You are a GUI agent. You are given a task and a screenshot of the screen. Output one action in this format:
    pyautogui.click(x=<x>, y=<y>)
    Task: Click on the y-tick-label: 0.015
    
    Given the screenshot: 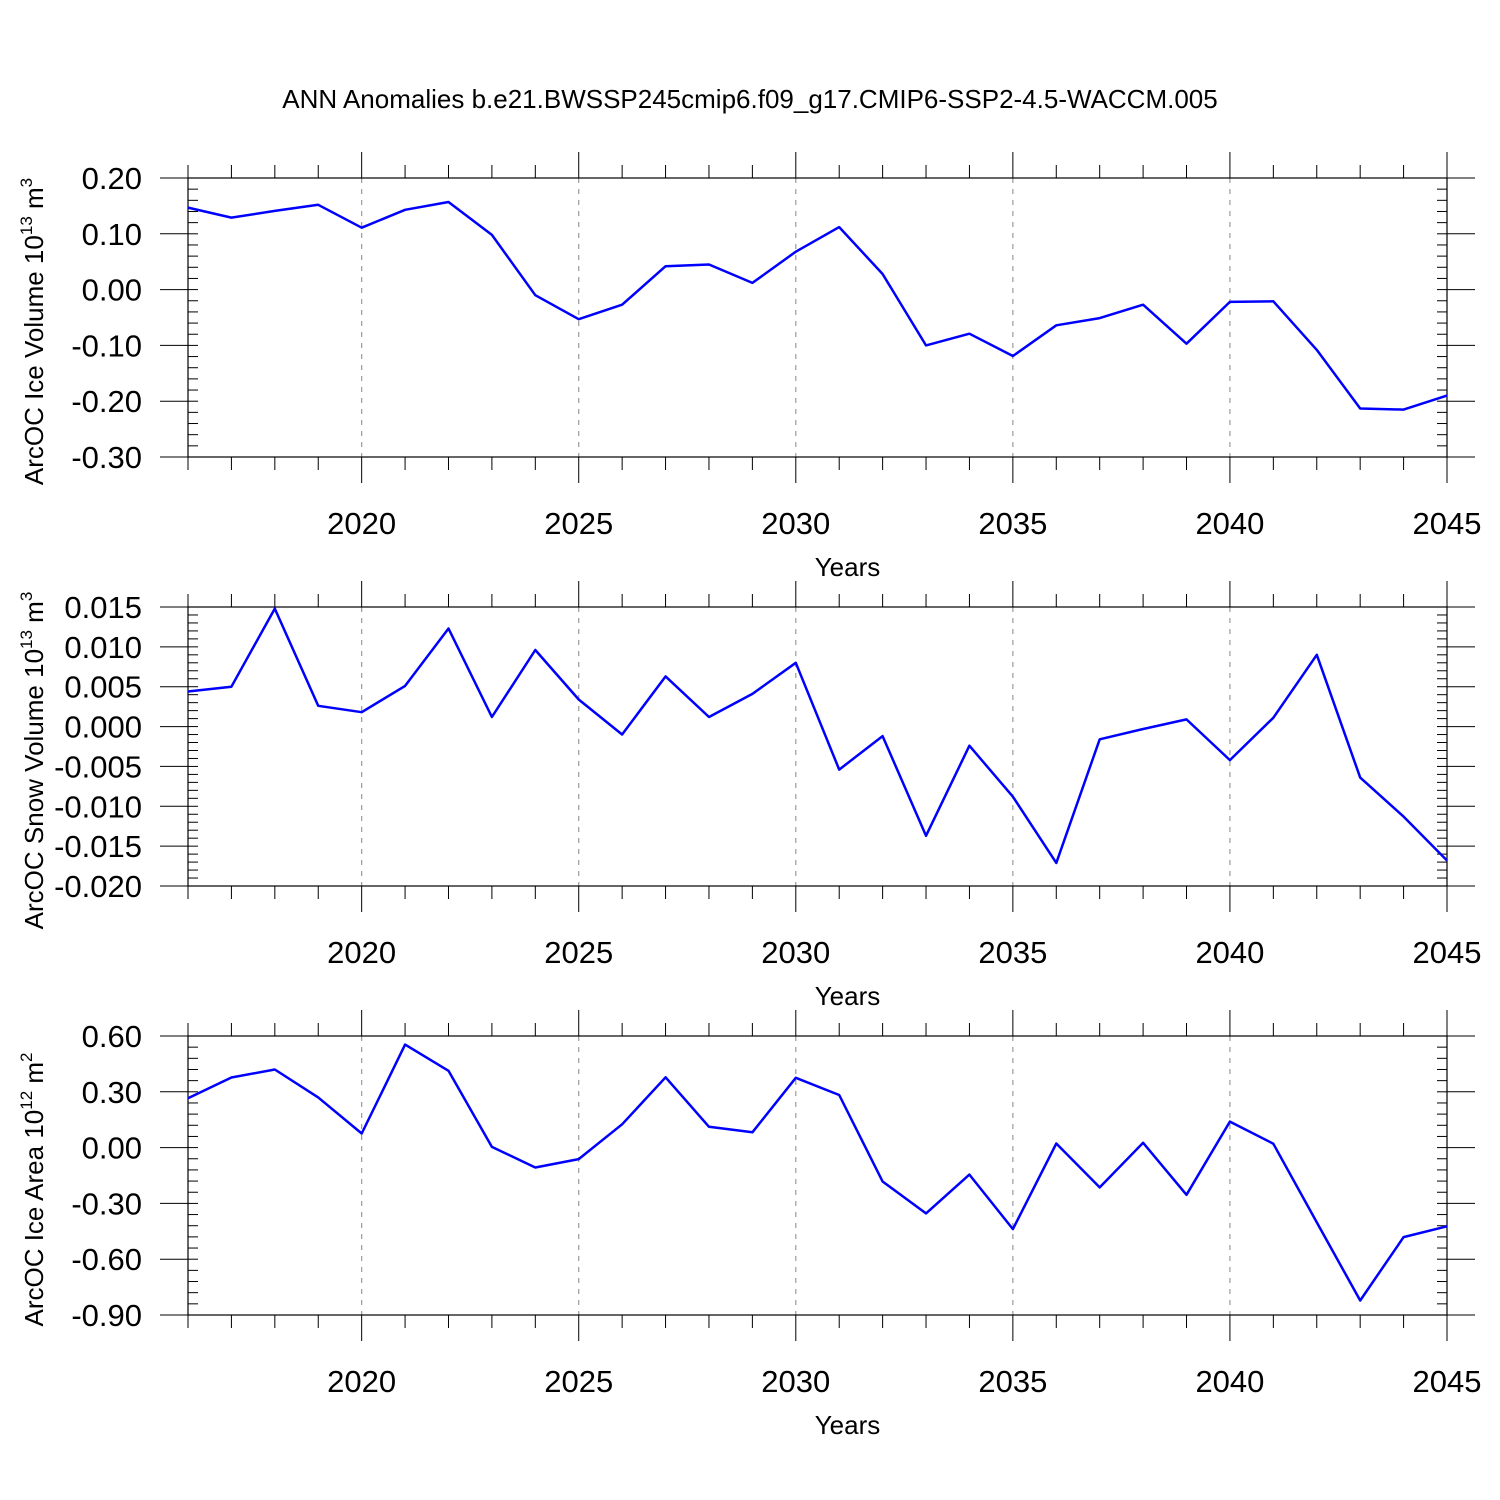 What is the action you would take?
    pyautogui.click(x=103, y=607)
    